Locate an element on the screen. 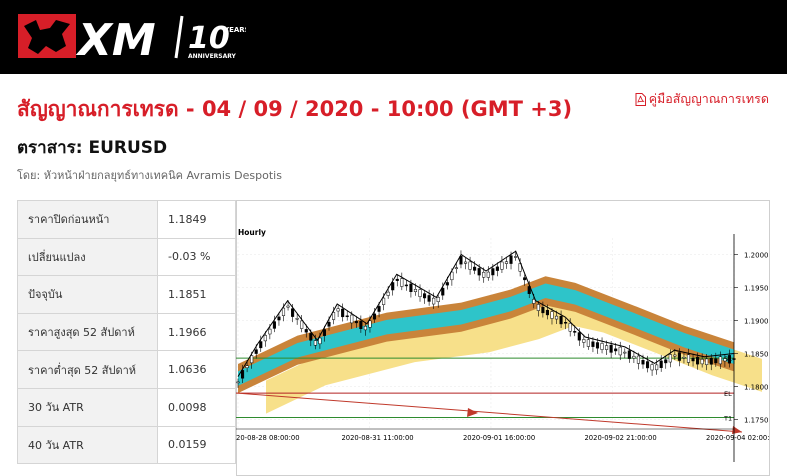  level-label-t1: T1 is located at coordinates (727, 419).